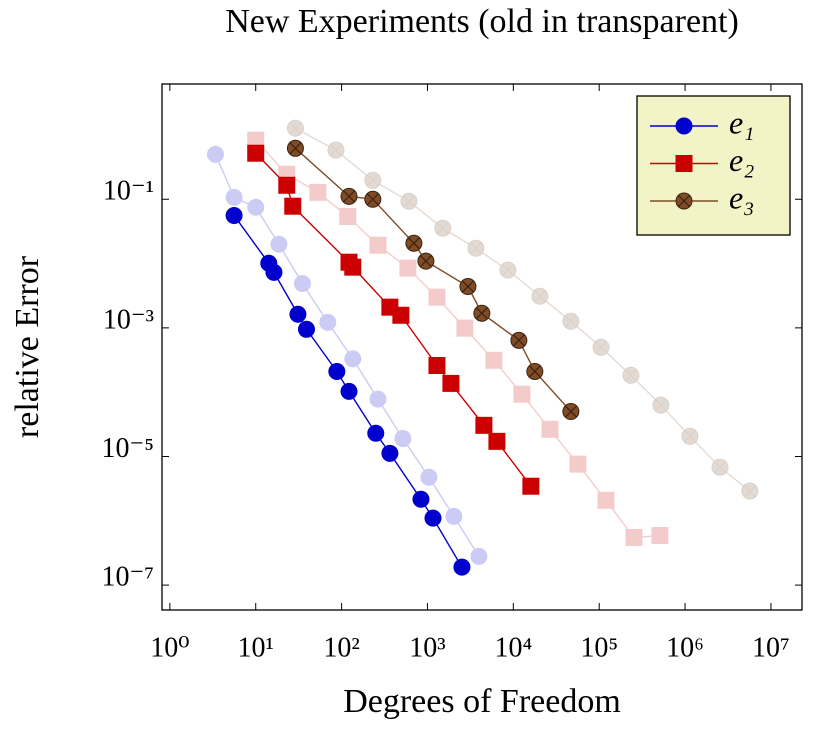 Image resolution: width=830 pixels, height=731 pixels. What do you see at coordinates (513, 647) in the screenshot?
I see `x-tick-label: 10⁴` at bounding box center [513, 647].